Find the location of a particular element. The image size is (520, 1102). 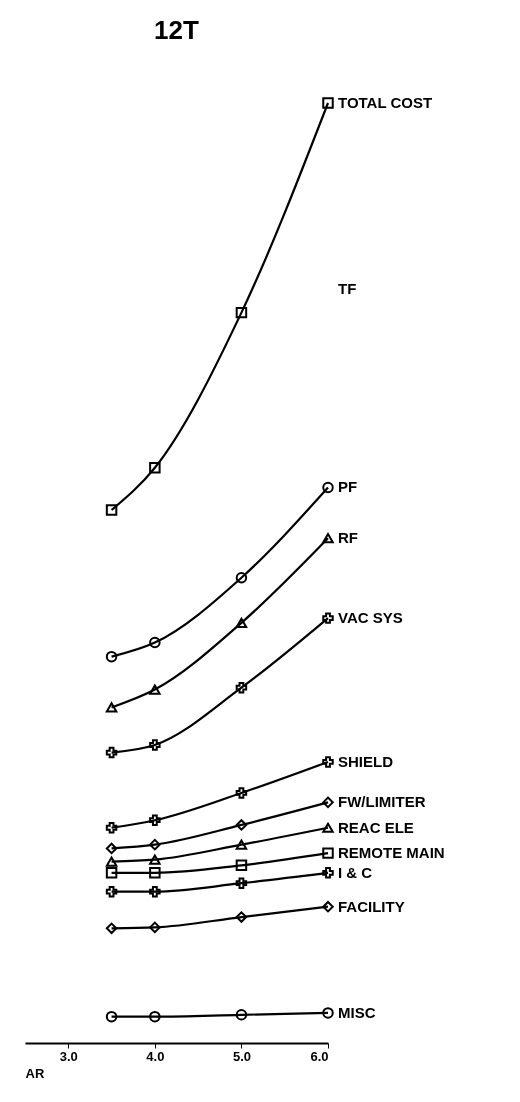

x-tick-label: 3.0 is located at coordinates (68, 1056).